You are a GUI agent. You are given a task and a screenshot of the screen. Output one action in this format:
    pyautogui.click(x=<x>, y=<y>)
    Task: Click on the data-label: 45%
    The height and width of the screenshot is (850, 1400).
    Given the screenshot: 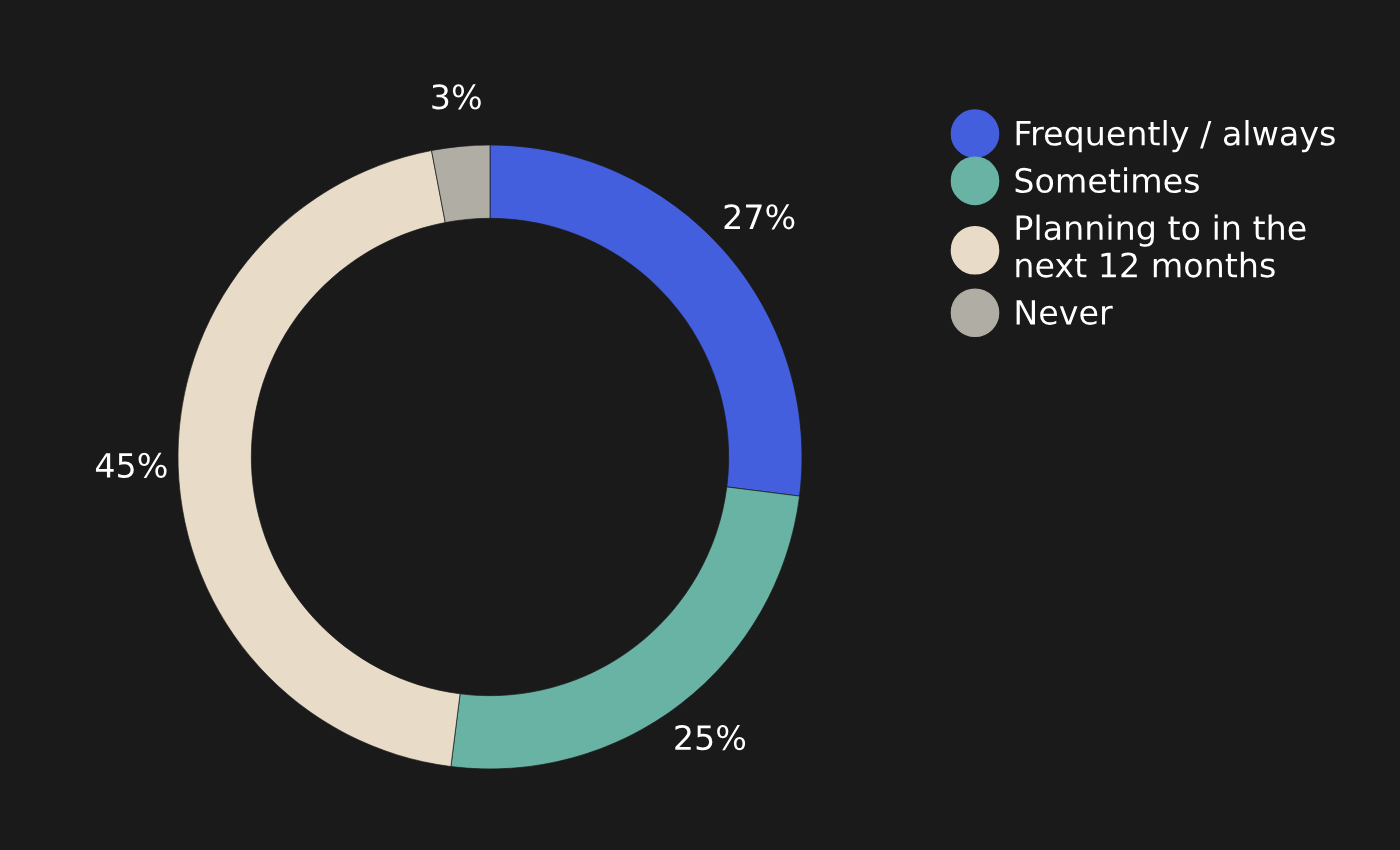 What is the action you would take?
    pyautogui.click(x=131, y=465)
    